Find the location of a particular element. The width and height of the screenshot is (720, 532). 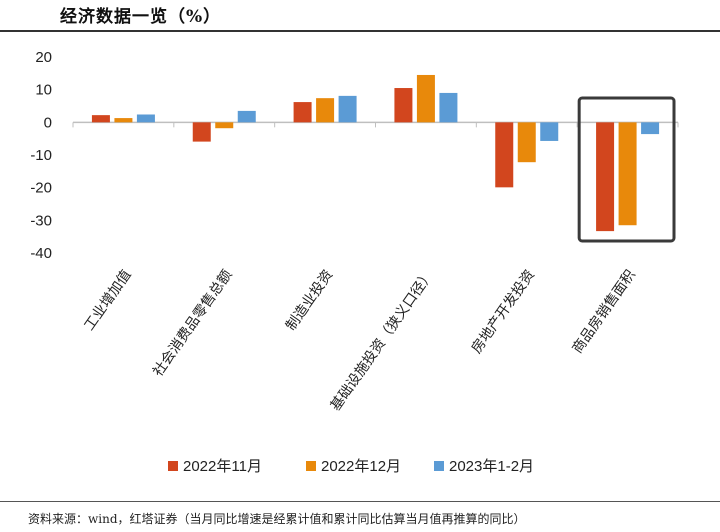

x-category-label: 工业增加值 is located at coordinates (107, 300).